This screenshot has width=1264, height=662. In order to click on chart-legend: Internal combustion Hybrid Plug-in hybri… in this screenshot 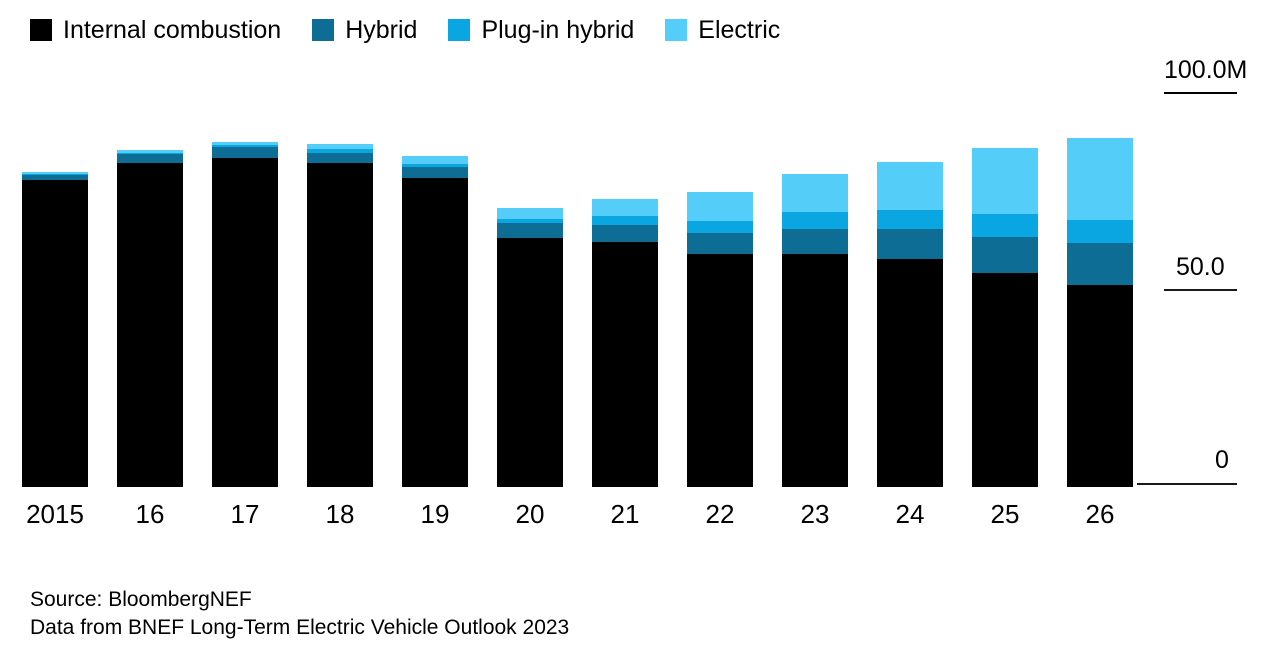, I will do `click(405, 30)`.